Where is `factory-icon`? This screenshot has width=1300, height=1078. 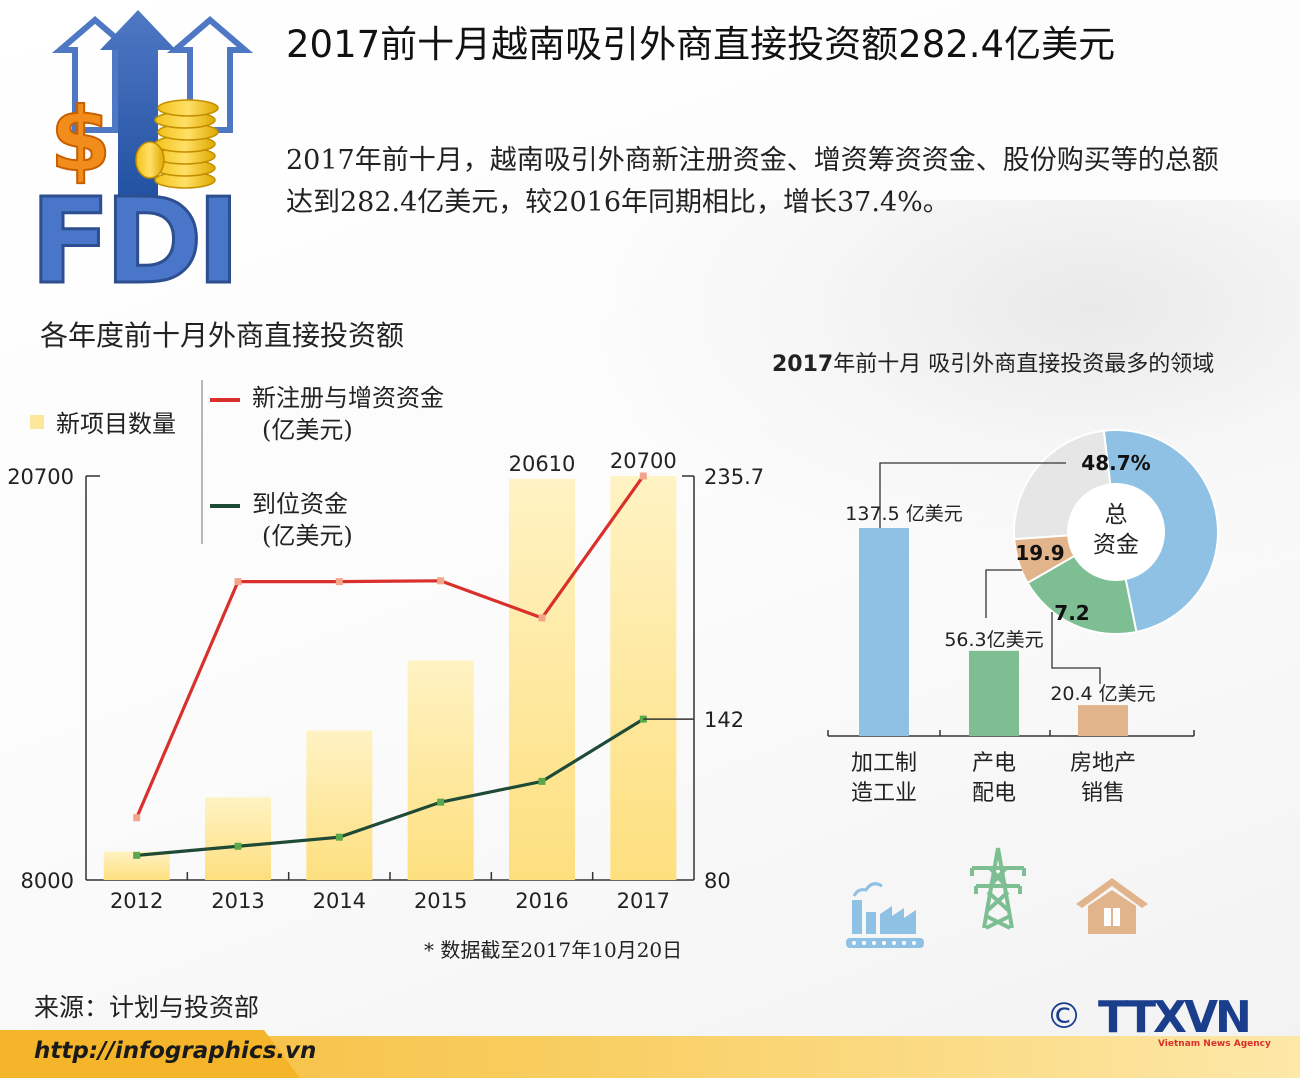 factory-icon is located at coordinates (885, 915).